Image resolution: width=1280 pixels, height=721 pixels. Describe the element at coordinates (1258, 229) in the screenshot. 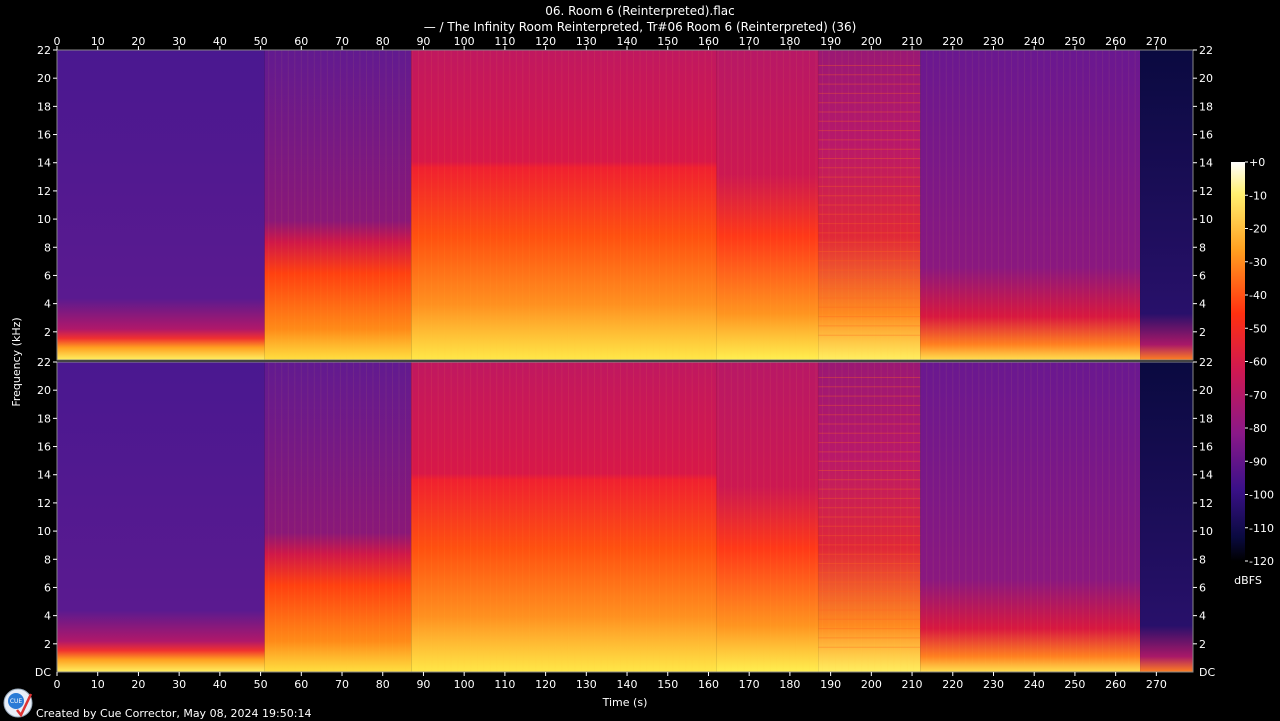

I see `colorbar-tick-label: -20` at that location.